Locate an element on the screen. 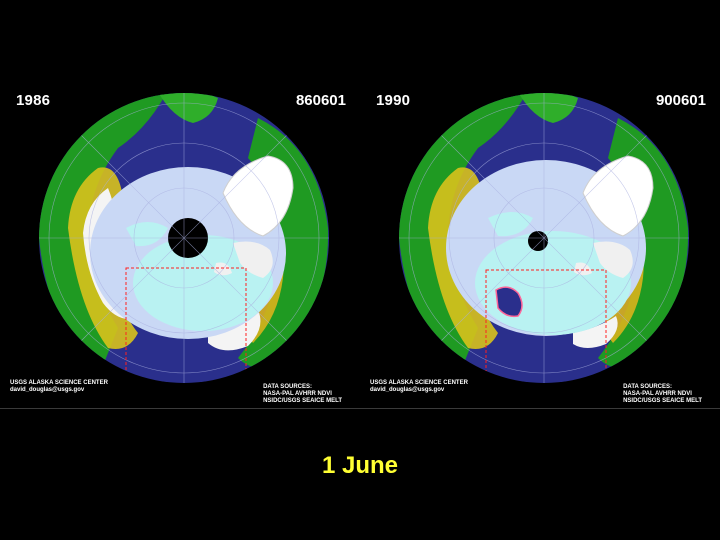  caption: 1 June is located at coordinates (360, 465).